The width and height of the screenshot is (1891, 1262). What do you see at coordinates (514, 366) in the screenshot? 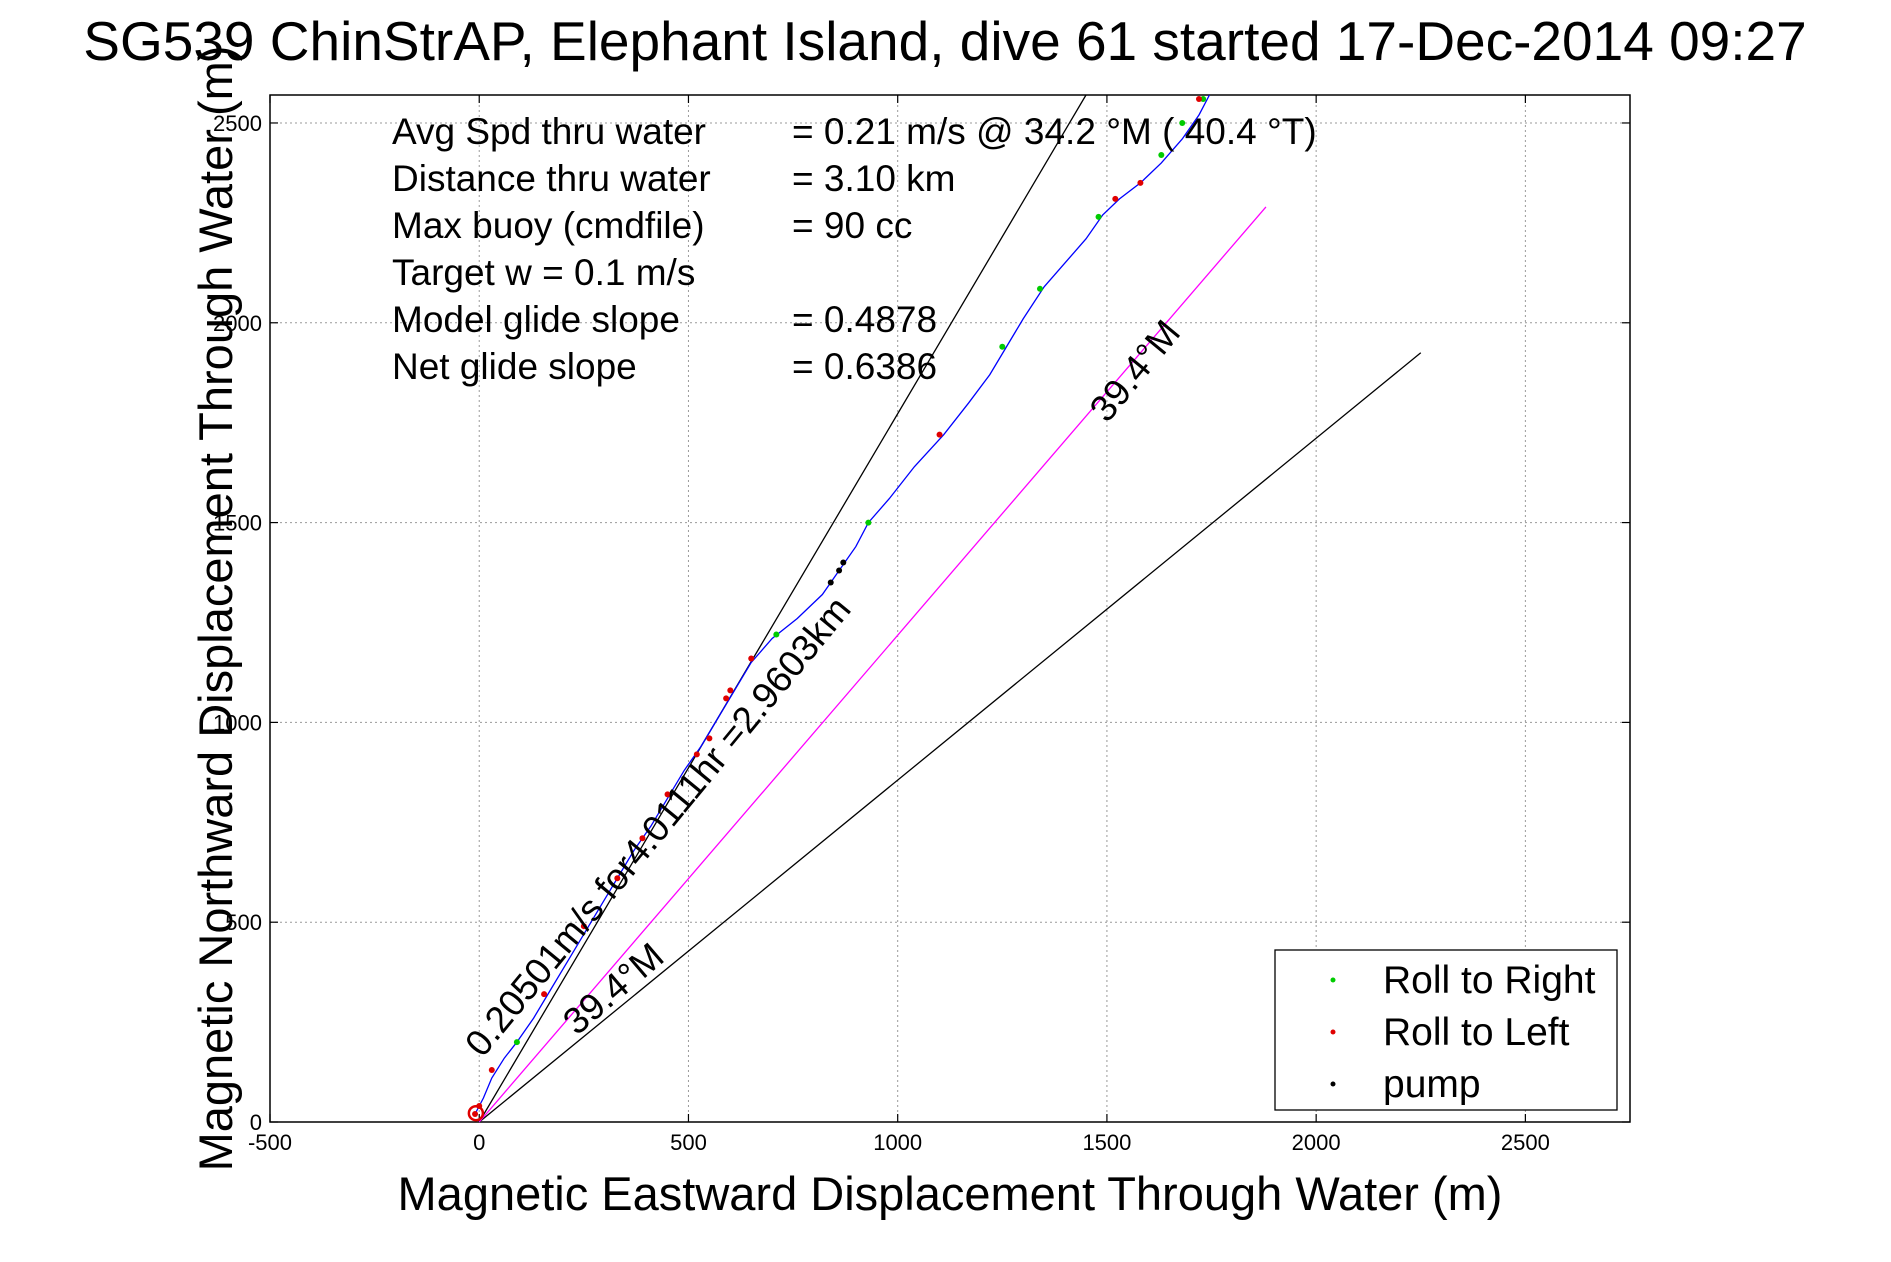
I see `info-label: Net glide slope` at bounding box center [514, 366].